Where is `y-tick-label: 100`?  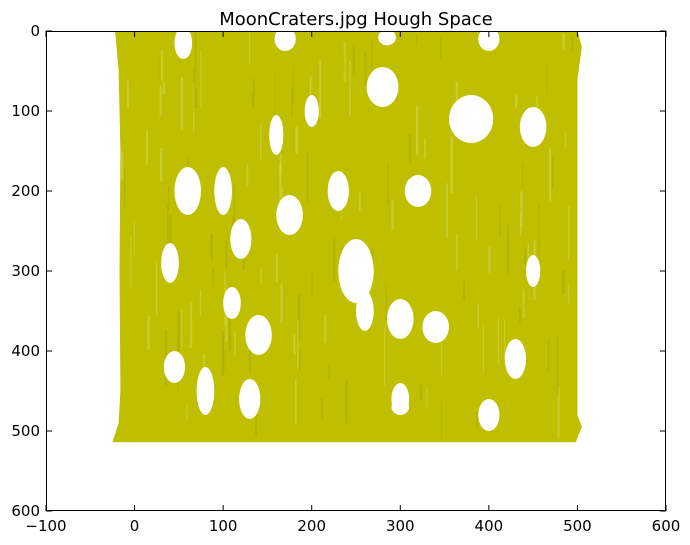 y-tick-label: 100 is located at coordinates (25, 111).